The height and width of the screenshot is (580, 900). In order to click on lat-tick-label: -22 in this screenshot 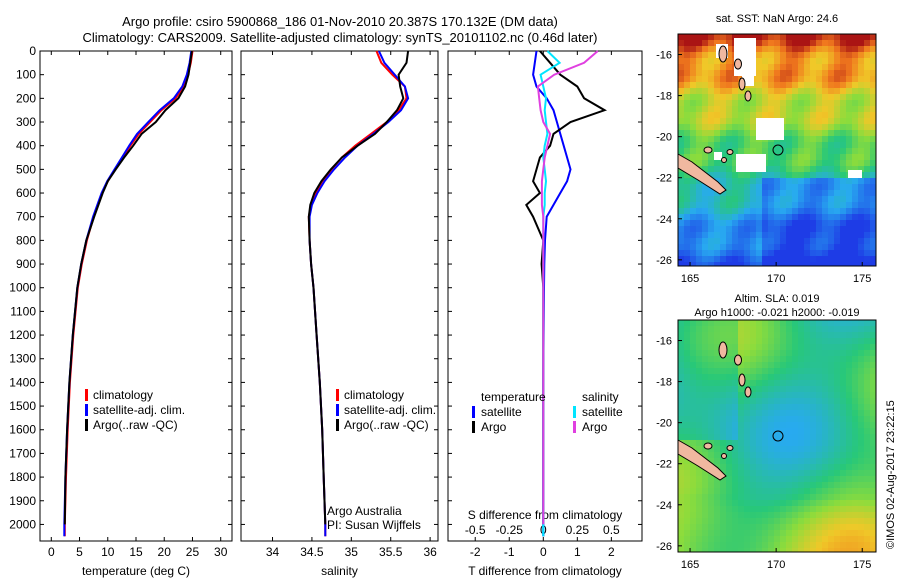, I will do `click(664, 179)`.